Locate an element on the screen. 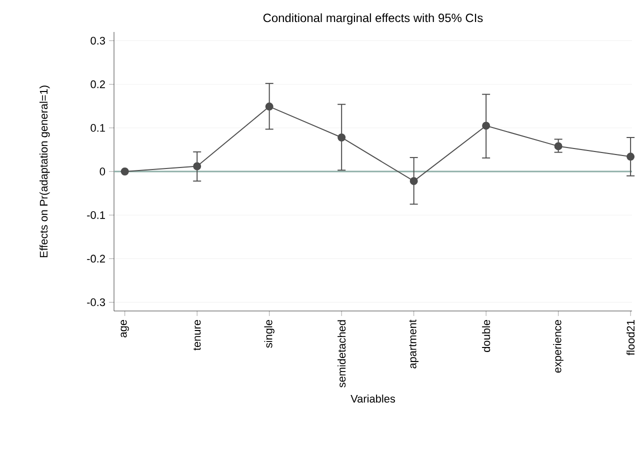 This screenshot has width=640, height=455. x-axis-title: Variables is located at coordinates (373, 398).